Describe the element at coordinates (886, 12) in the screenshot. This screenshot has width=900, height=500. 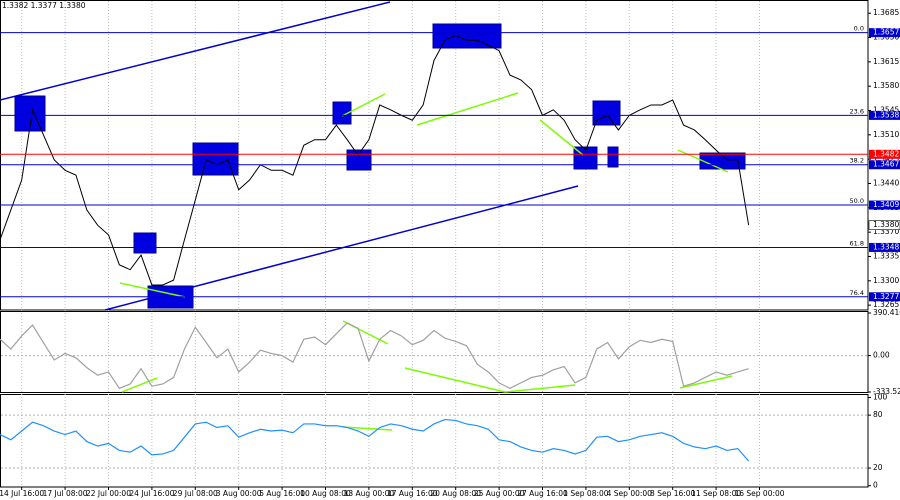
I see `y-tick-label: 1.3685` at that location.